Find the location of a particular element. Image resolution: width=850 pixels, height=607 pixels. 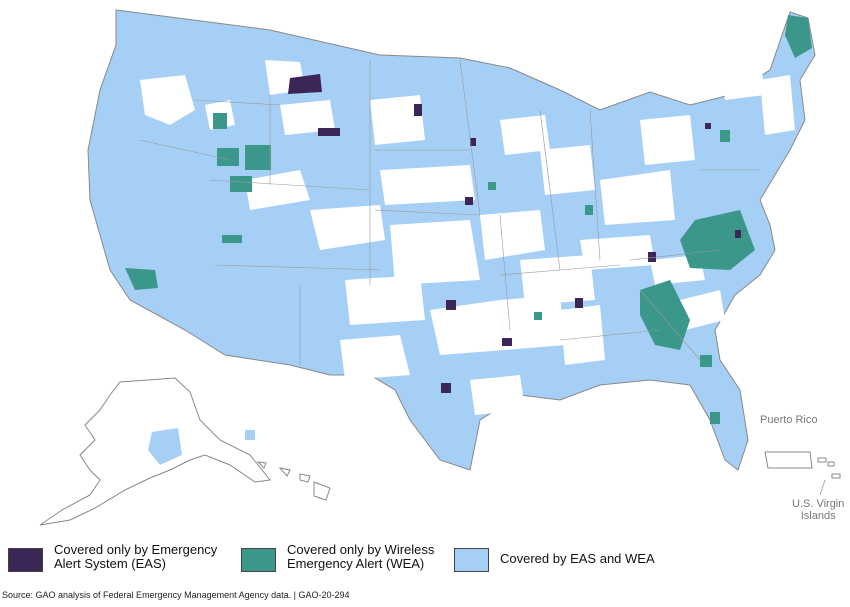

both-label: Covered by EAS and WEA is located at coordinates (577, 558).